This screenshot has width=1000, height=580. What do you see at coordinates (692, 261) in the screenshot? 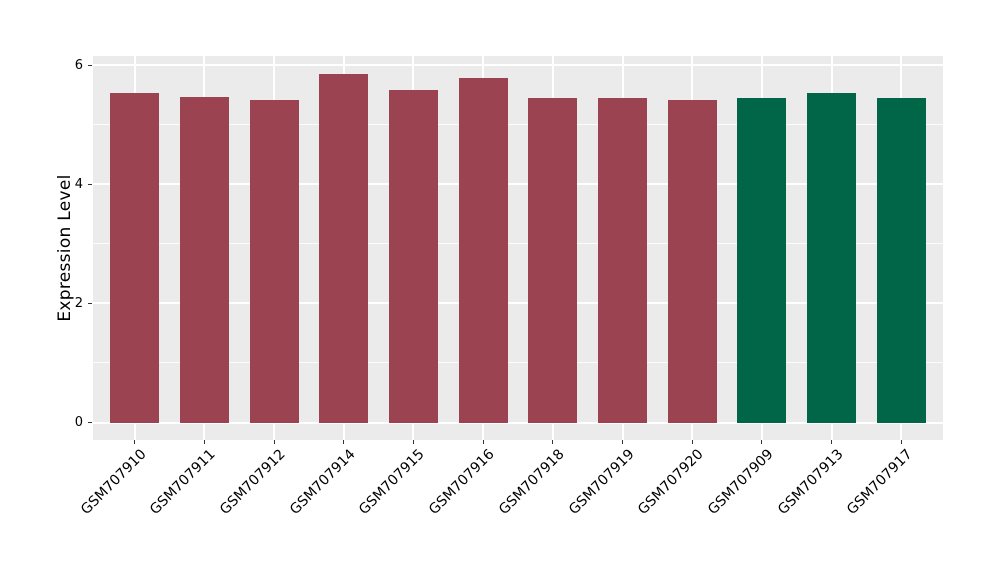
I see `bar-GSM707920` at bounding box center [692, 261].